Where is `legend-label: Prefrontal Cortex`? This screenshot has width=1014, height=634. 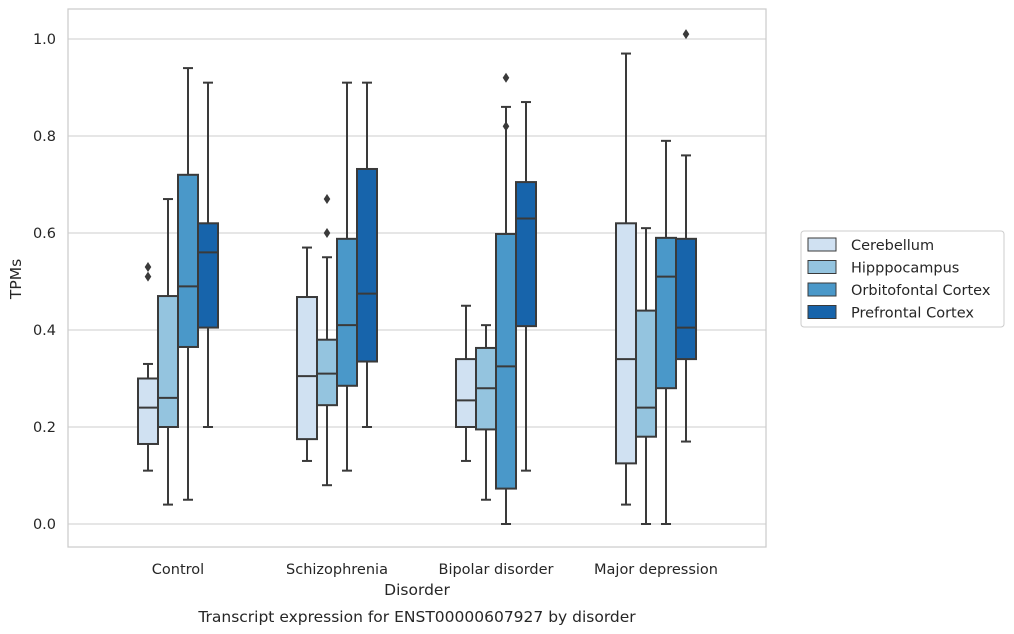
legend-label: Prefrontal Cortex is located at coordinates (912, 314).